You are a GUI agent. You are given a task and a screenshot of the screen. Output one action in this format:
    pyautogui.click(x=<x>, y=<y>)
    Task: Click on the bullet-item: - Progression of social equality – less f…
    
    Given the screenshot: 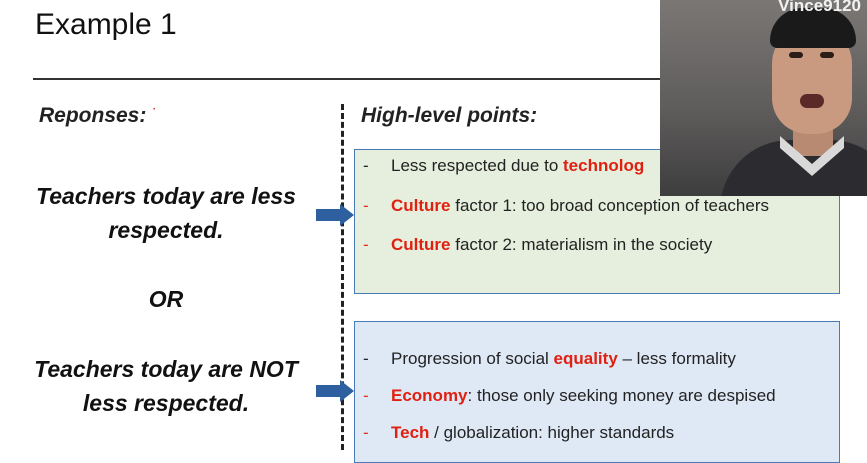 What is the action you would take?
    pyautogui.click(x=549, y=358)
    